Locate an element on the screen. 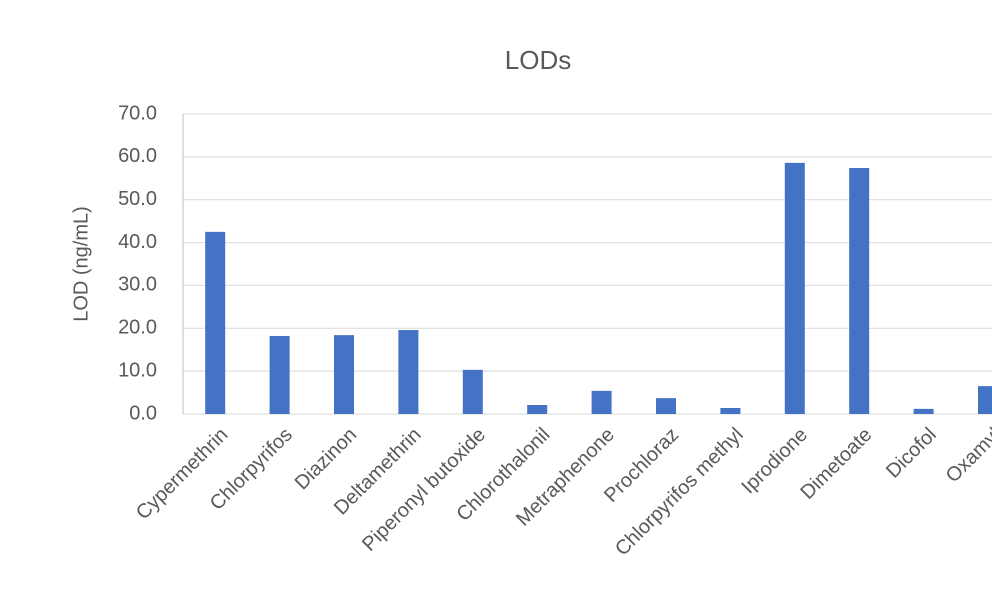 The image size is (992, 612). y-tick-label: 60.0 is located at coordinates (137, 156).